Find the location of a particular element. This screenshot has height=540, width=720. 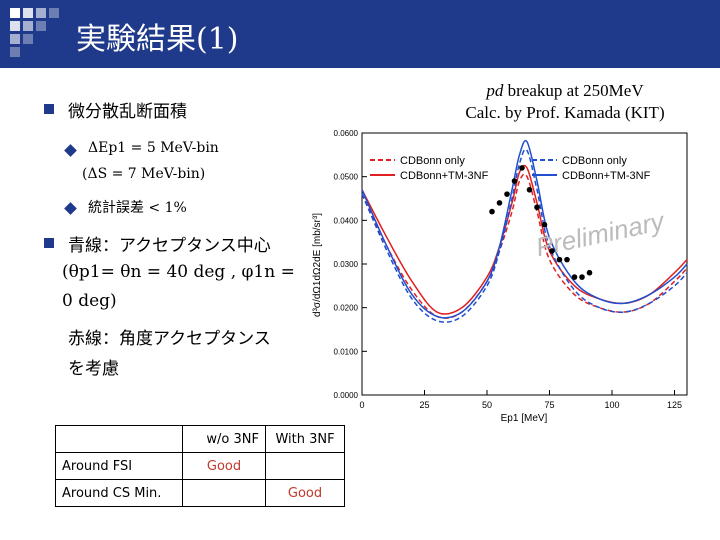

x-tick-label: 75 is located at coordinates (549, 405).